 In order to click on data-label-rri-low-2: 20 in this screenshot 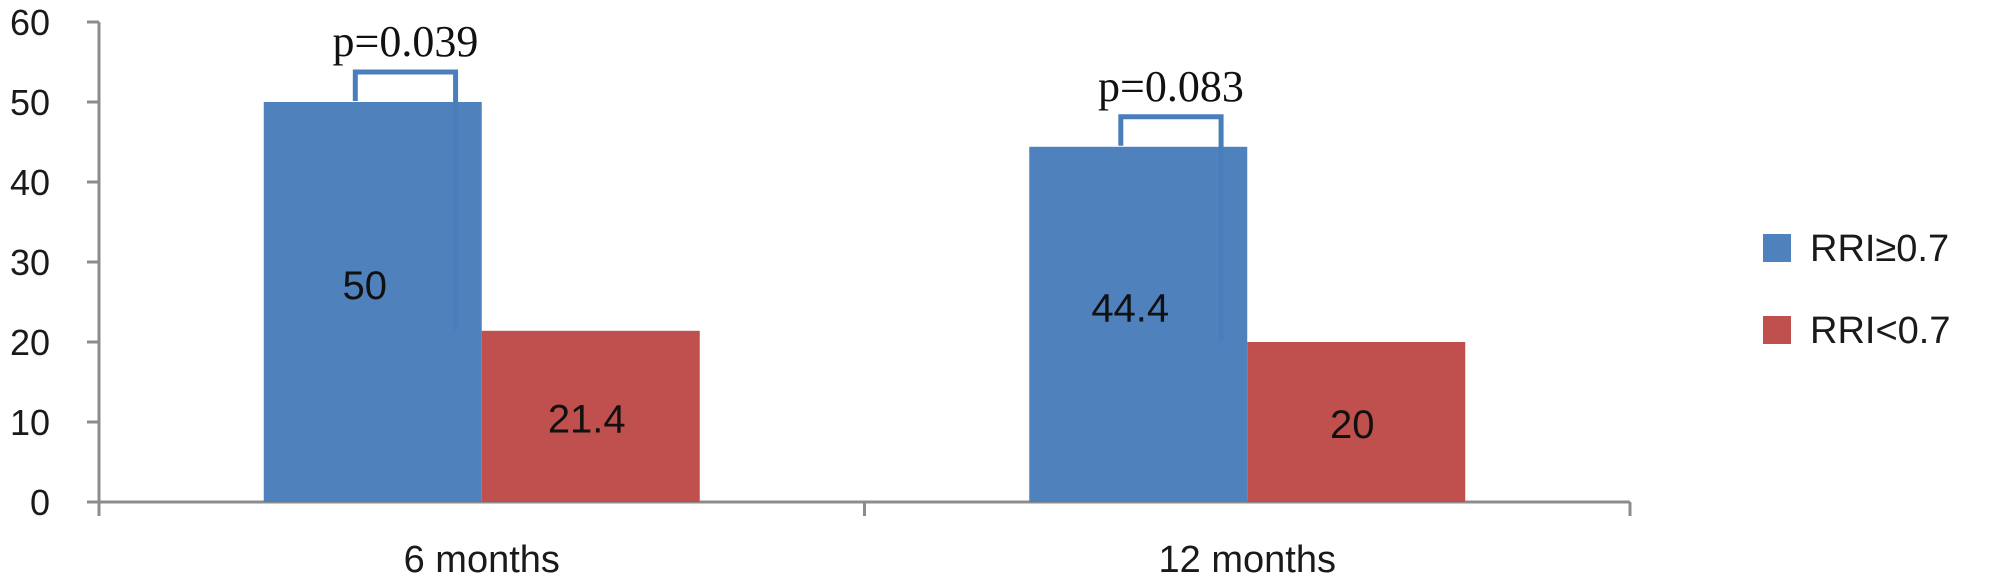, I will do `click(1352, 425)`.